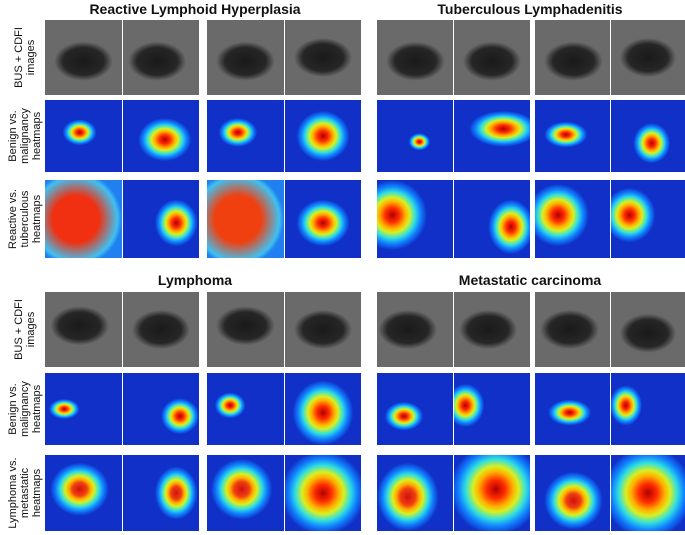 This screenshot has height=535, width=685. I want to click on row-label-line: Reactive vs., so click(13, 219).